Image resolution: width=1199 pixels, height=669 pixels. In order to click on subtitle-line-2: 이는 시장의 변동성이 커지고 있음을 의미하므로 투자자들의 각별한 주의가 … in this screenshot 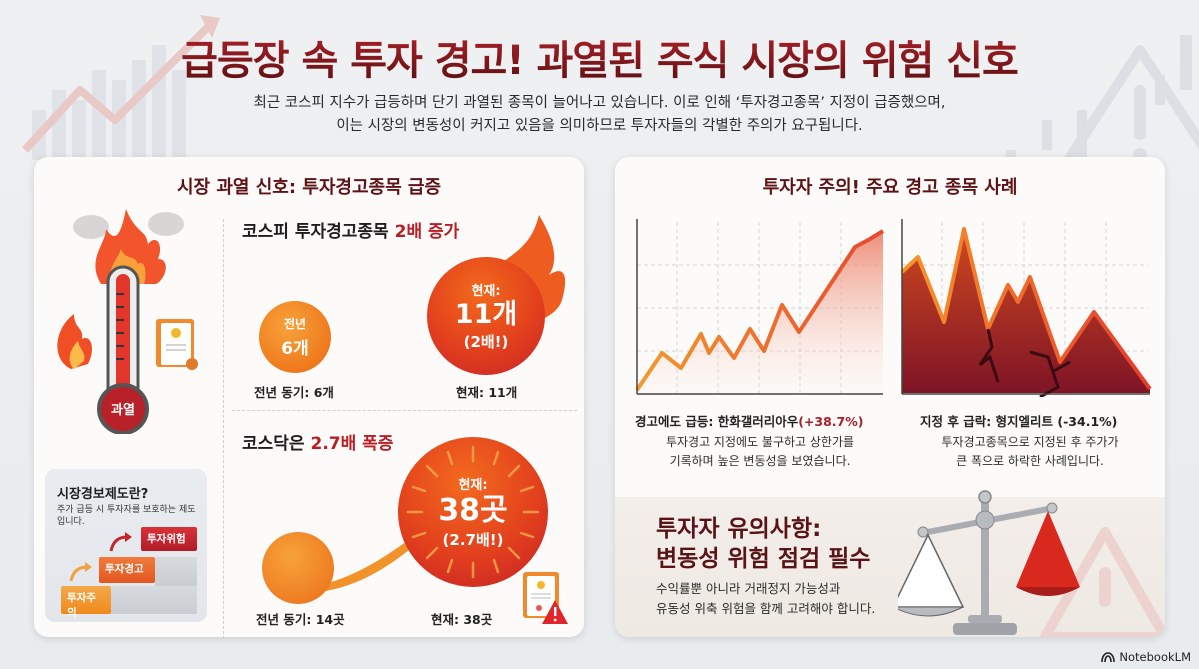, I will do `click(599, 126)`.